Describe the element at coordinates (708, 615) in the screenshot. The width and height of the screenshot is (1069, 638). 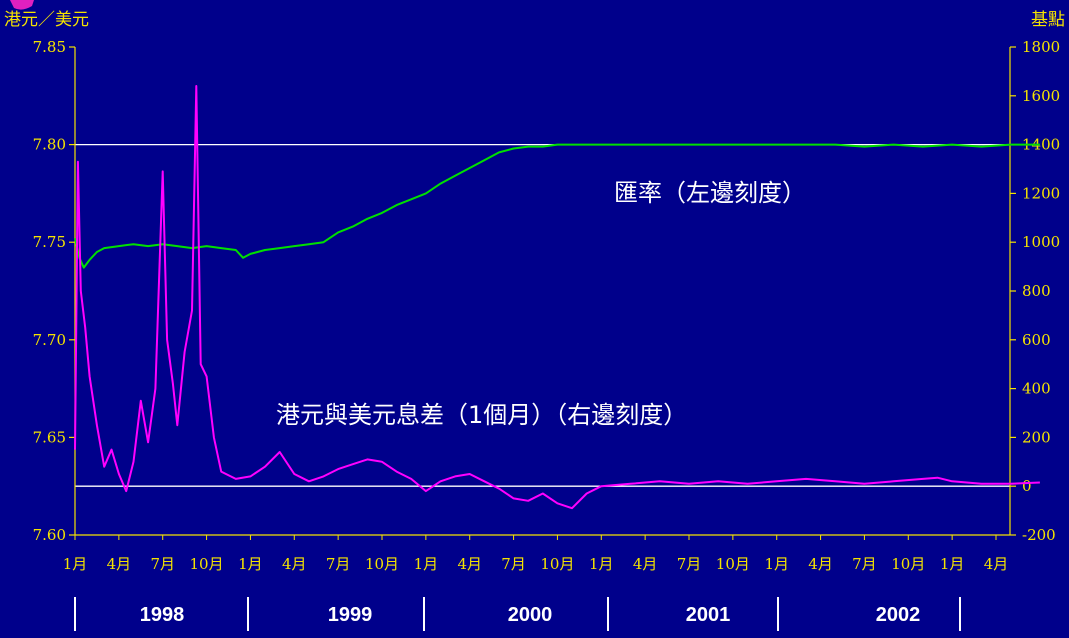
I see `year-label: 2001` at that location.